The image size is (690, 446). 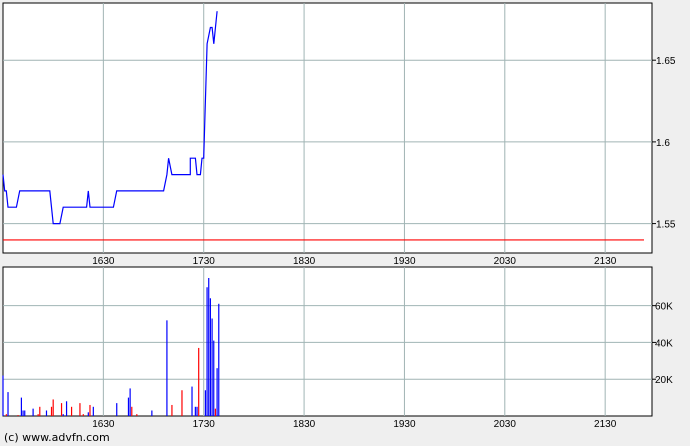 What do you see at coordinates (605, 261) in the screenshot?
I see `price-x-tick-label: 2130` at bounding box center [605, 261].